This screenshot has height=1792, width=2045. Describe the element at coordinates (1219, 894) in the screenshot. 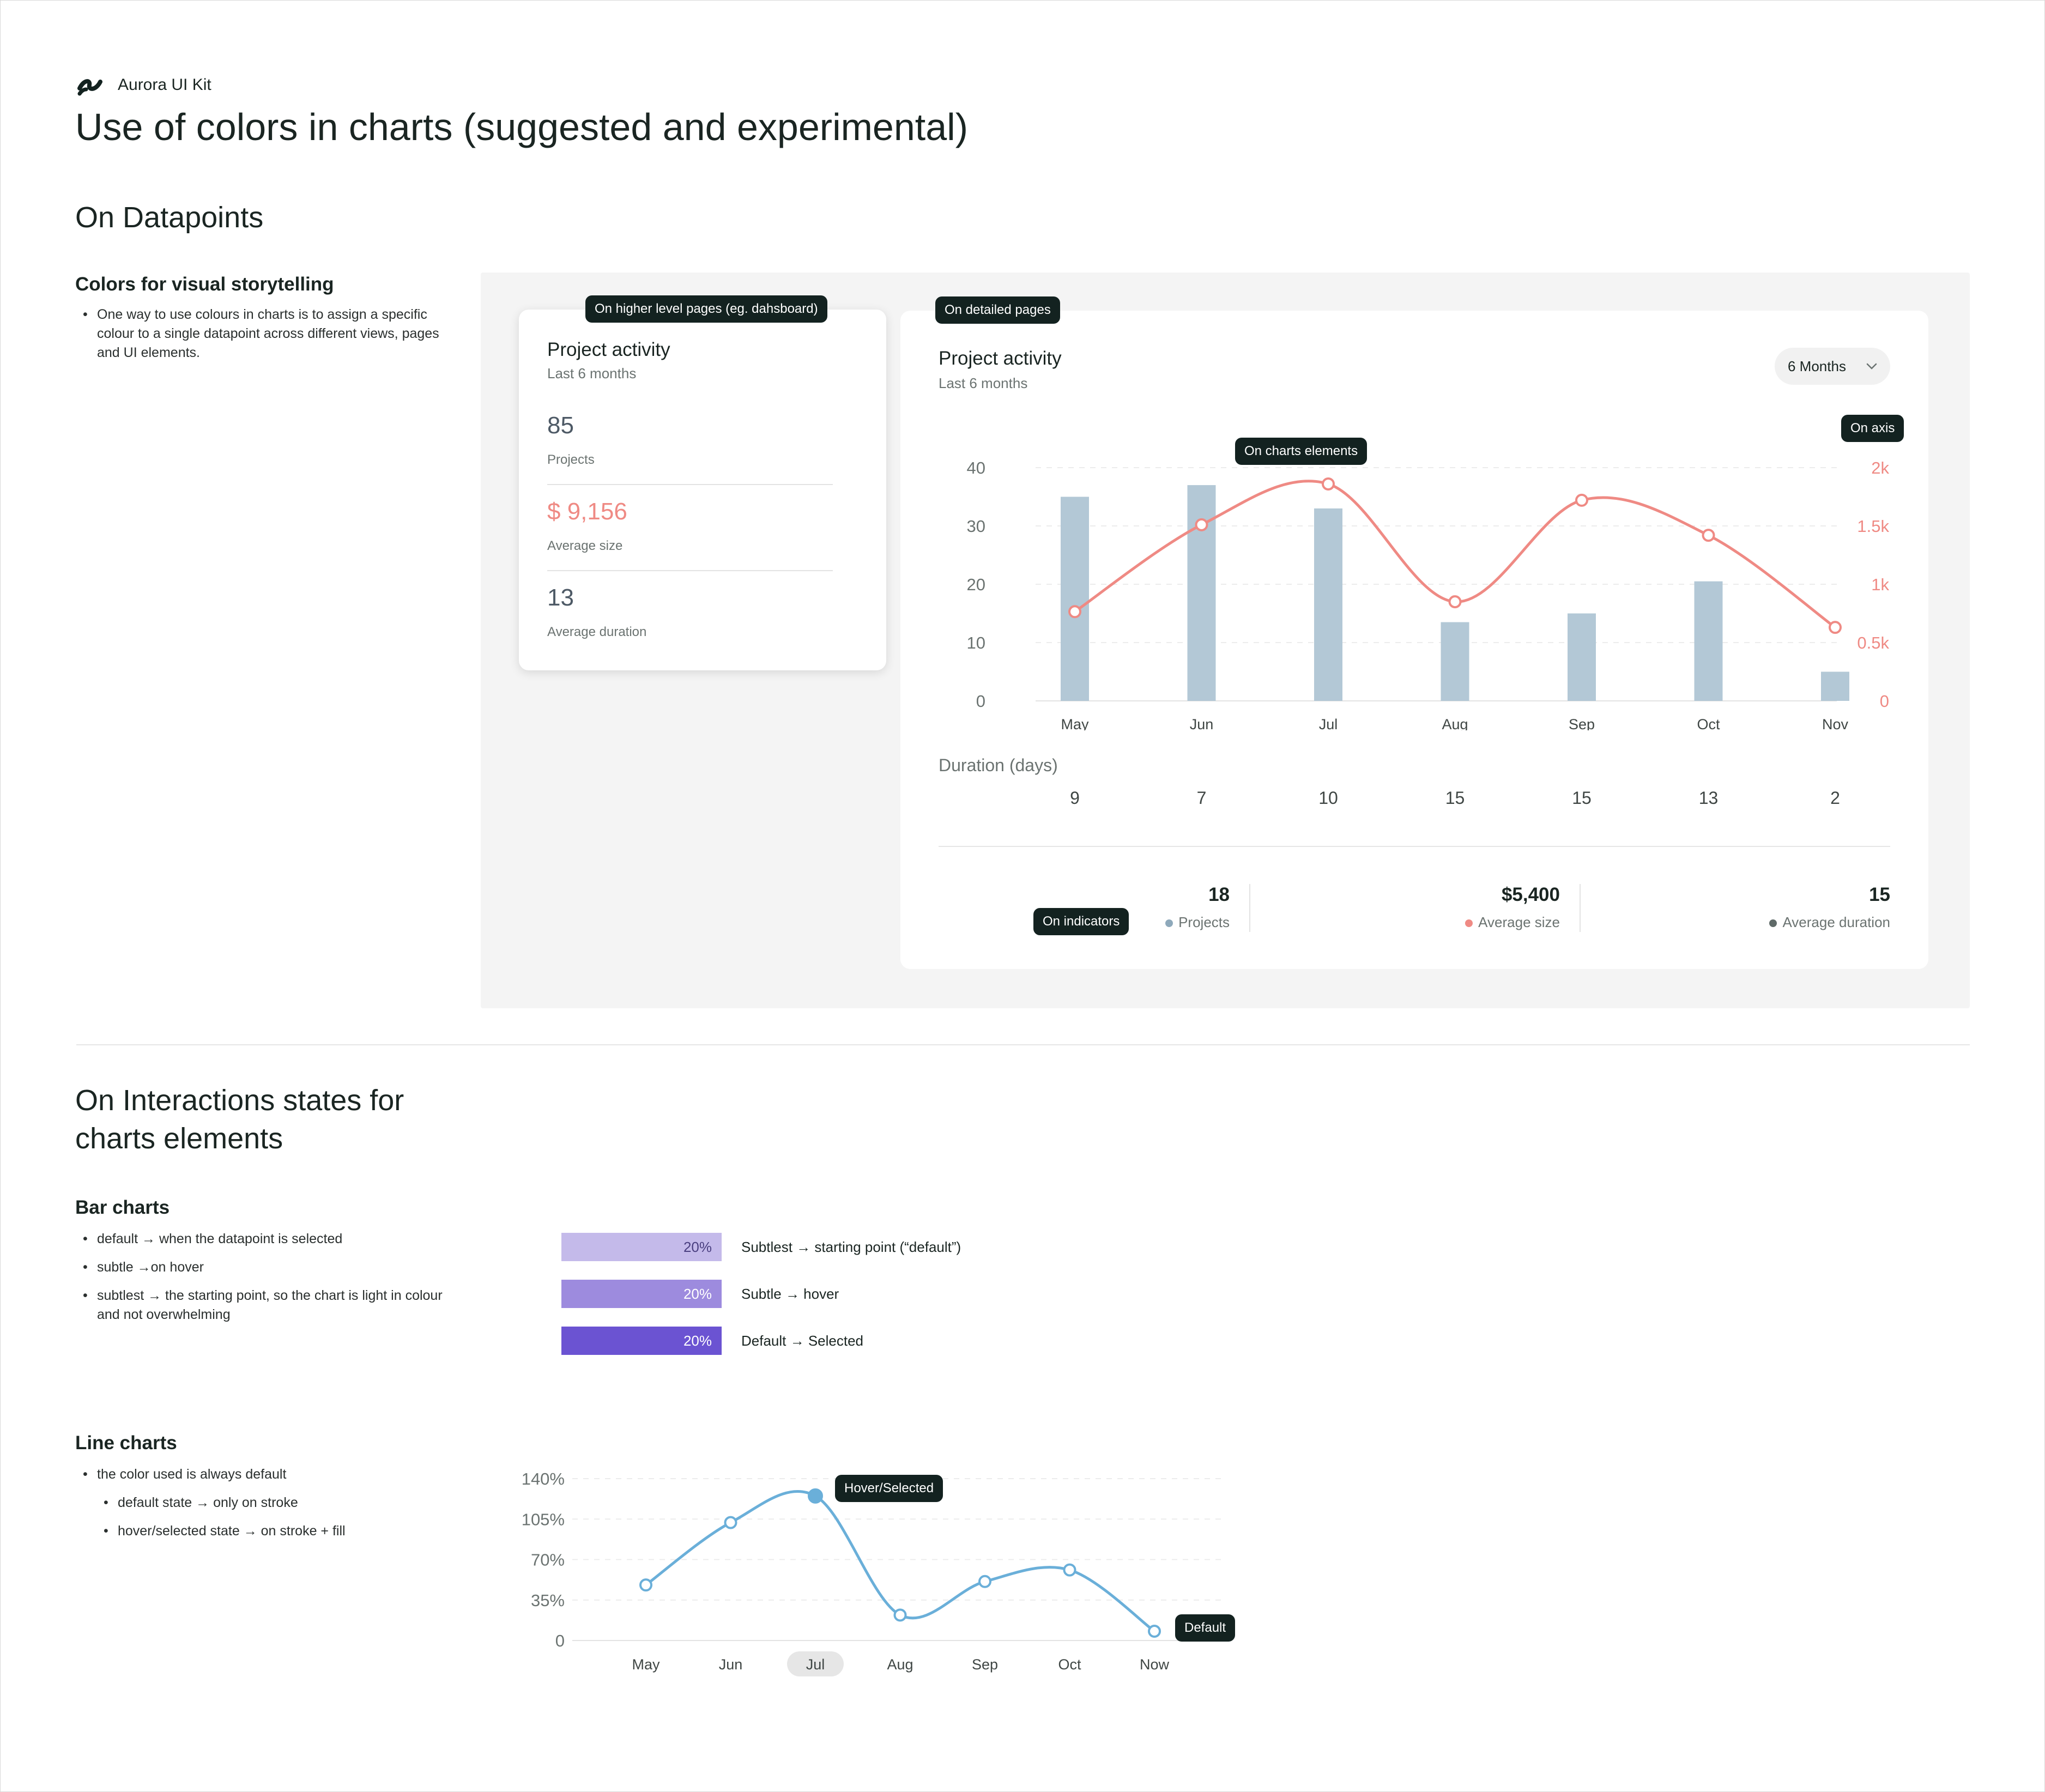

I see `indicator-projects-value: 18` at that location.